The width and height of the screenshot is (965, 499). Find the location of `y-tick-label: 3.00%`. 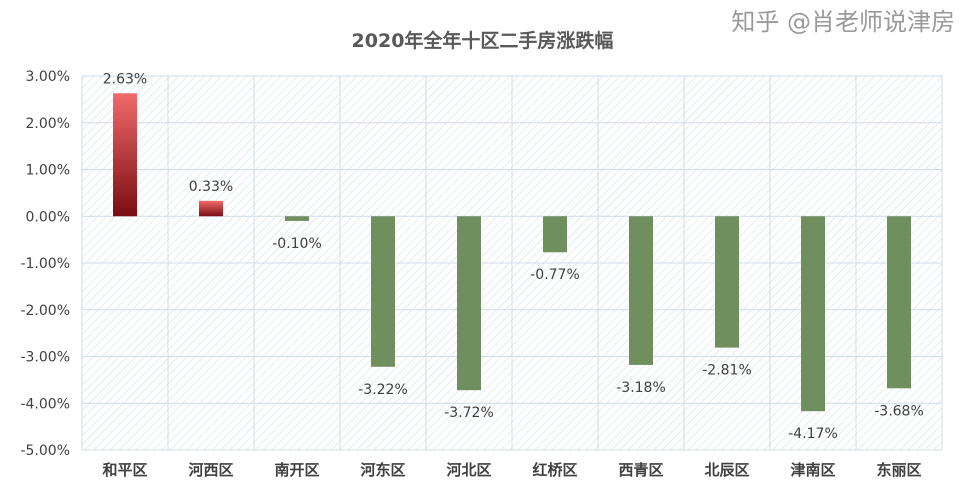

y-tick-label: 3.00% is located at coordinates (48, 77).